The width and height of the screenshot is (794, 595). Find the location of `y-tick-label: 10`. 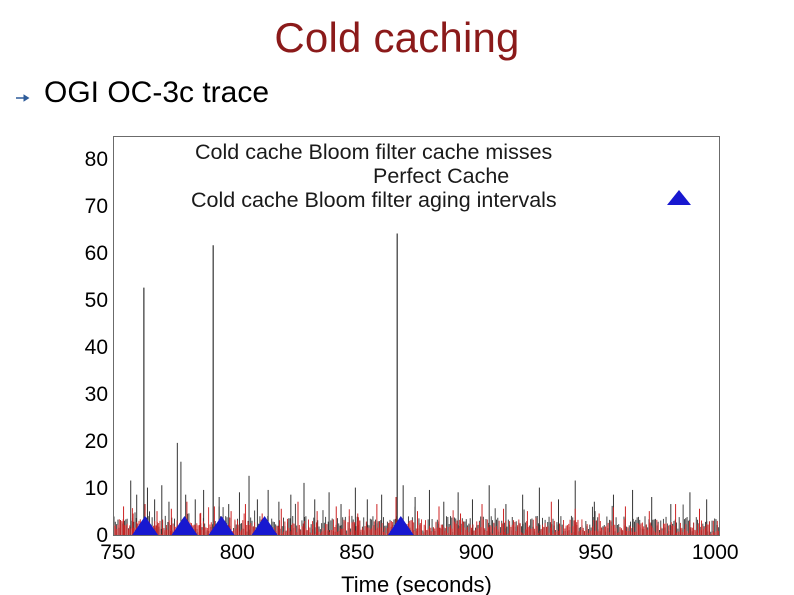

y-tick-label: 10 is located at coordinates (96, 488).